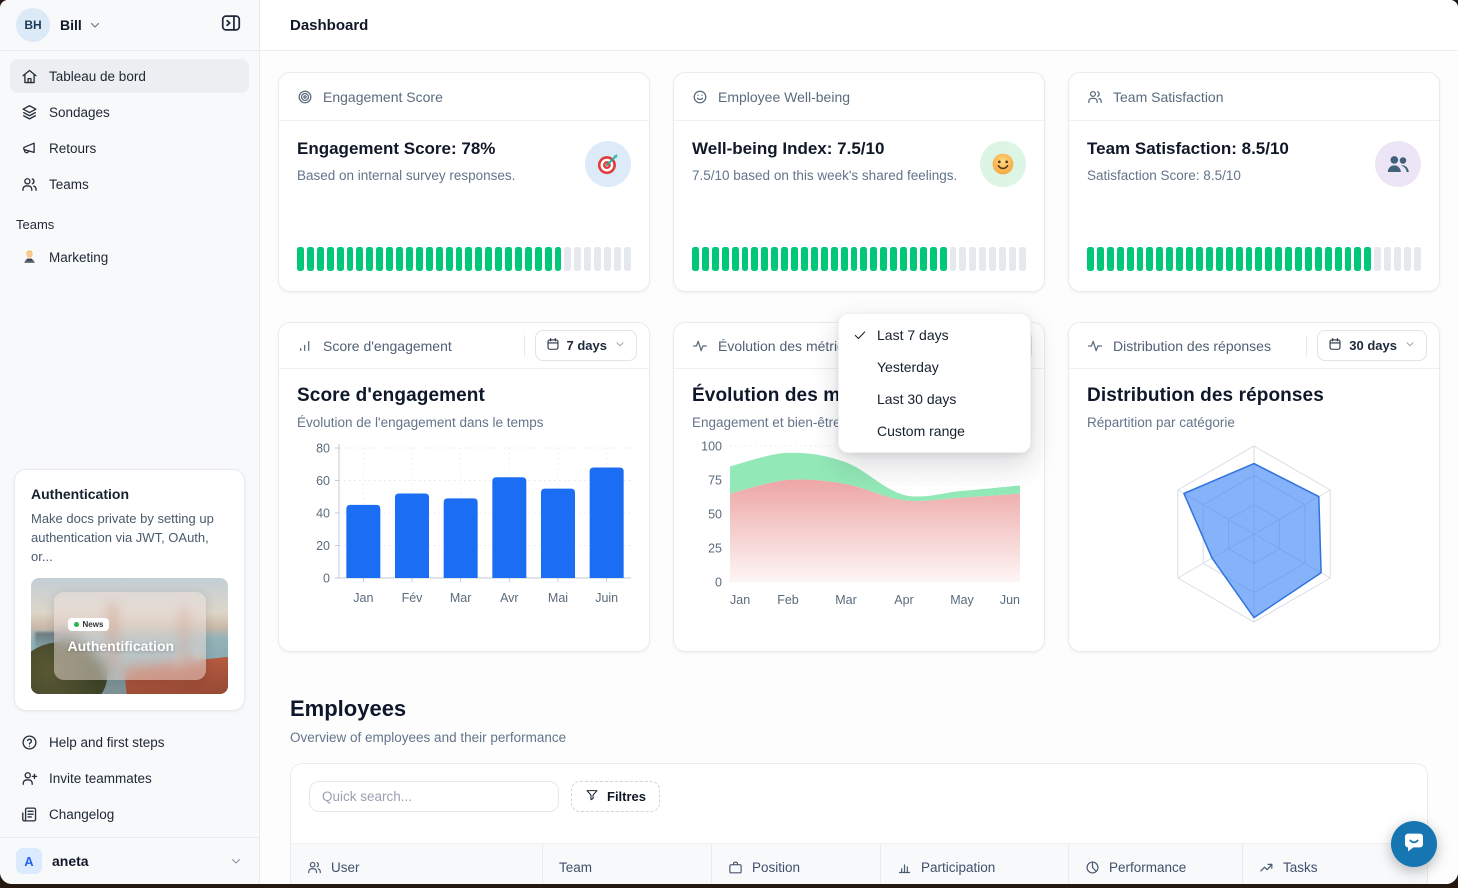 This screenshot has width=1458, height=888. What do you see at coordinates (913, 335) in the screenshot?
I see `dropdown-item-label: Last 7 days` at bounding box center [913, 335].